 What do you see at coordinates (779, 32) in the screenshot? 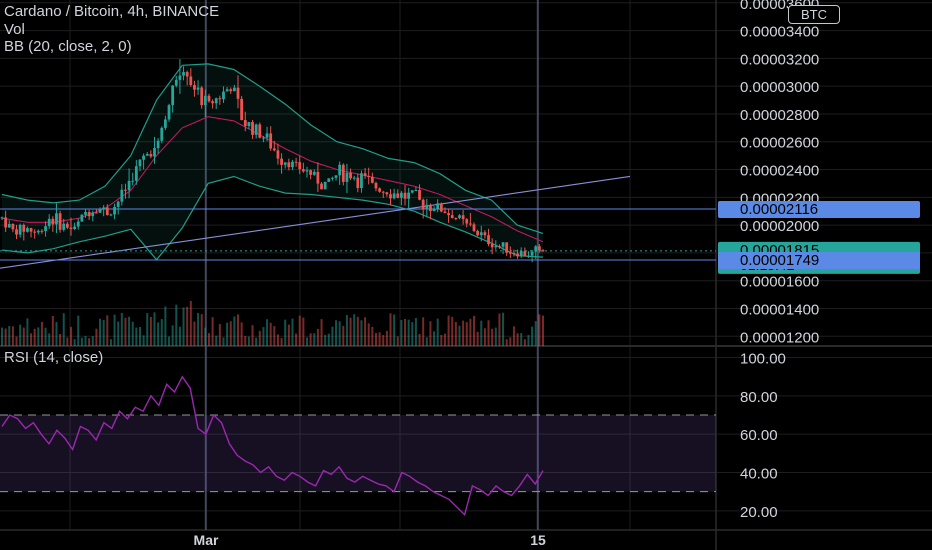
I see `price-tick-label: 0.00003400` at bounding box center [779, 32].